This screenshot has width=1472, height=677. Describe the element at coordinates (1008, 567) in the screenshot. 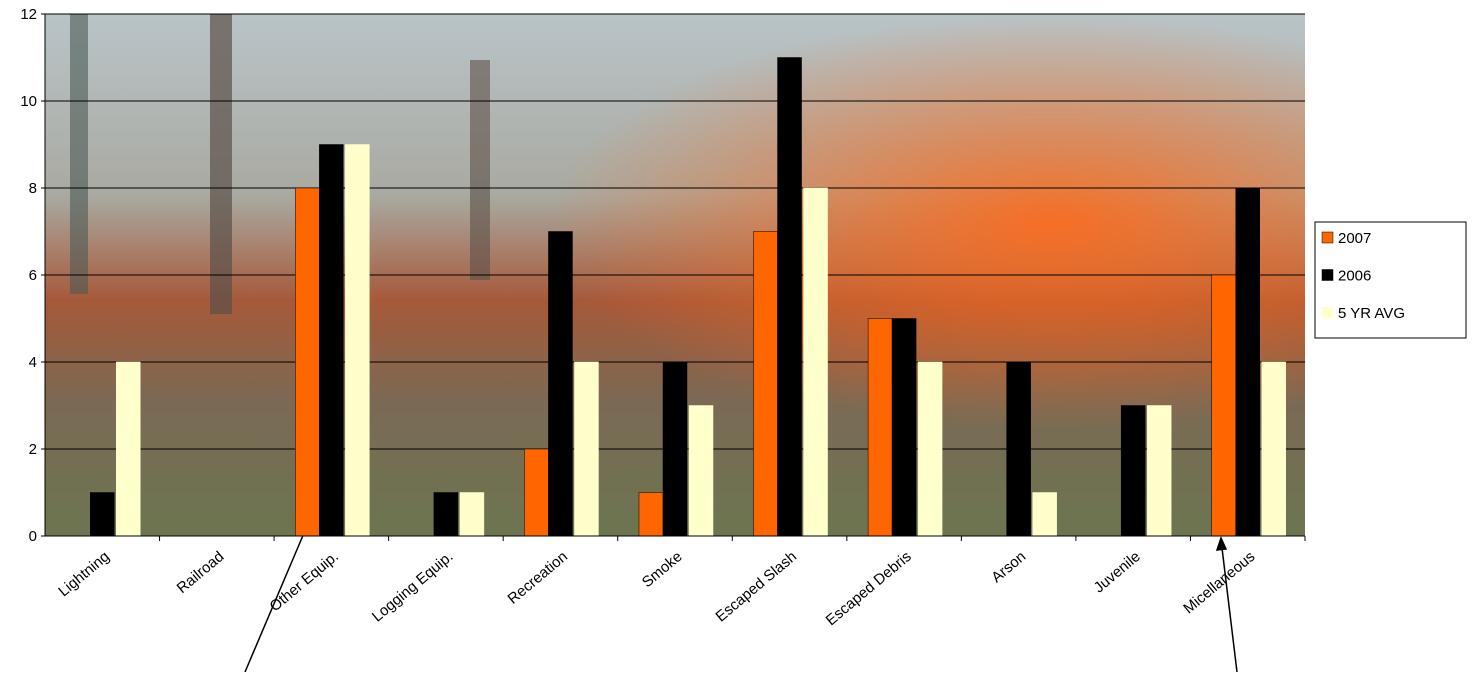

I see `x-tick-label: Arson` at that location.